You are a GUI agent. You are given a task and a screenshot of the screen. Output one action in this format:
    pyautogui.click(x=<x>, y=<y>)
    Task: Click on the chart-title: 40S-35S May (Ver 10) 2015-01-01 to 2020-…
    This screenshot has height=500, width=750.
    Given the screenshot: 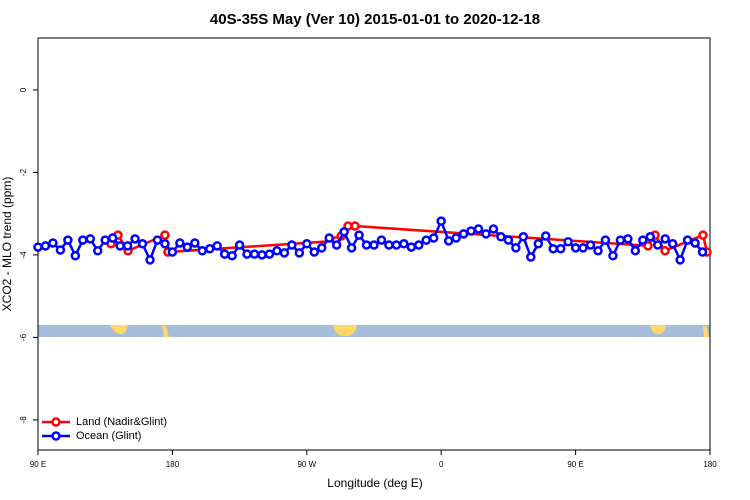 What is the action you would take?
    pyautogui.click(x=375, y=19)
    